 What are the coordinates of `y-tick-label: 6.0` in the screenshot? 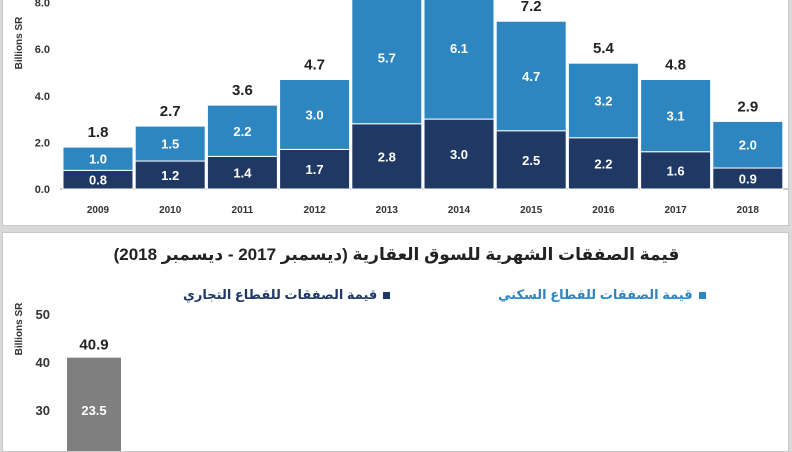 It's located at (42, 50).